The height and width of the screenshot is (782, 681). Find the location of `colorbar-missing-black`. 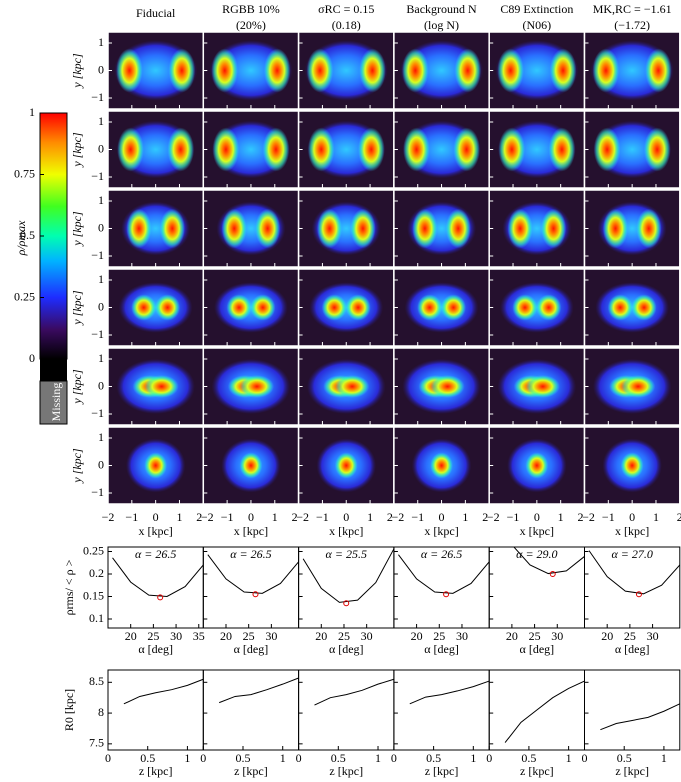

colorbar-missing-black is located at coordinates (53, 370).